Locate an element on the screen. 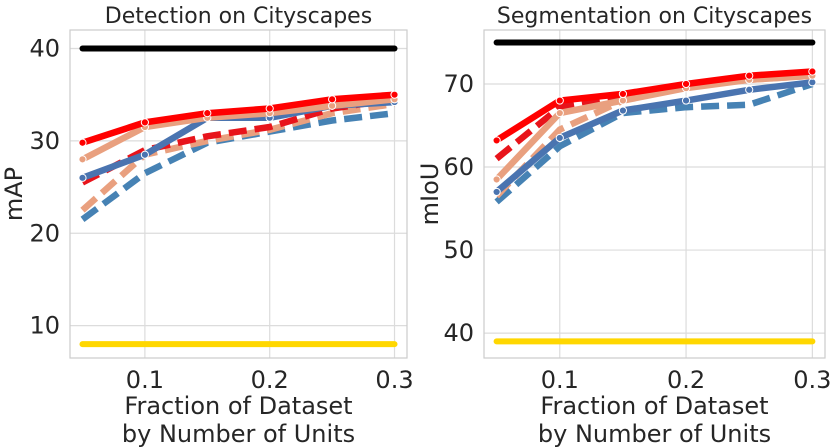  chart-title: Segmentation on Cityscapes is located at coordinates (654, 16).